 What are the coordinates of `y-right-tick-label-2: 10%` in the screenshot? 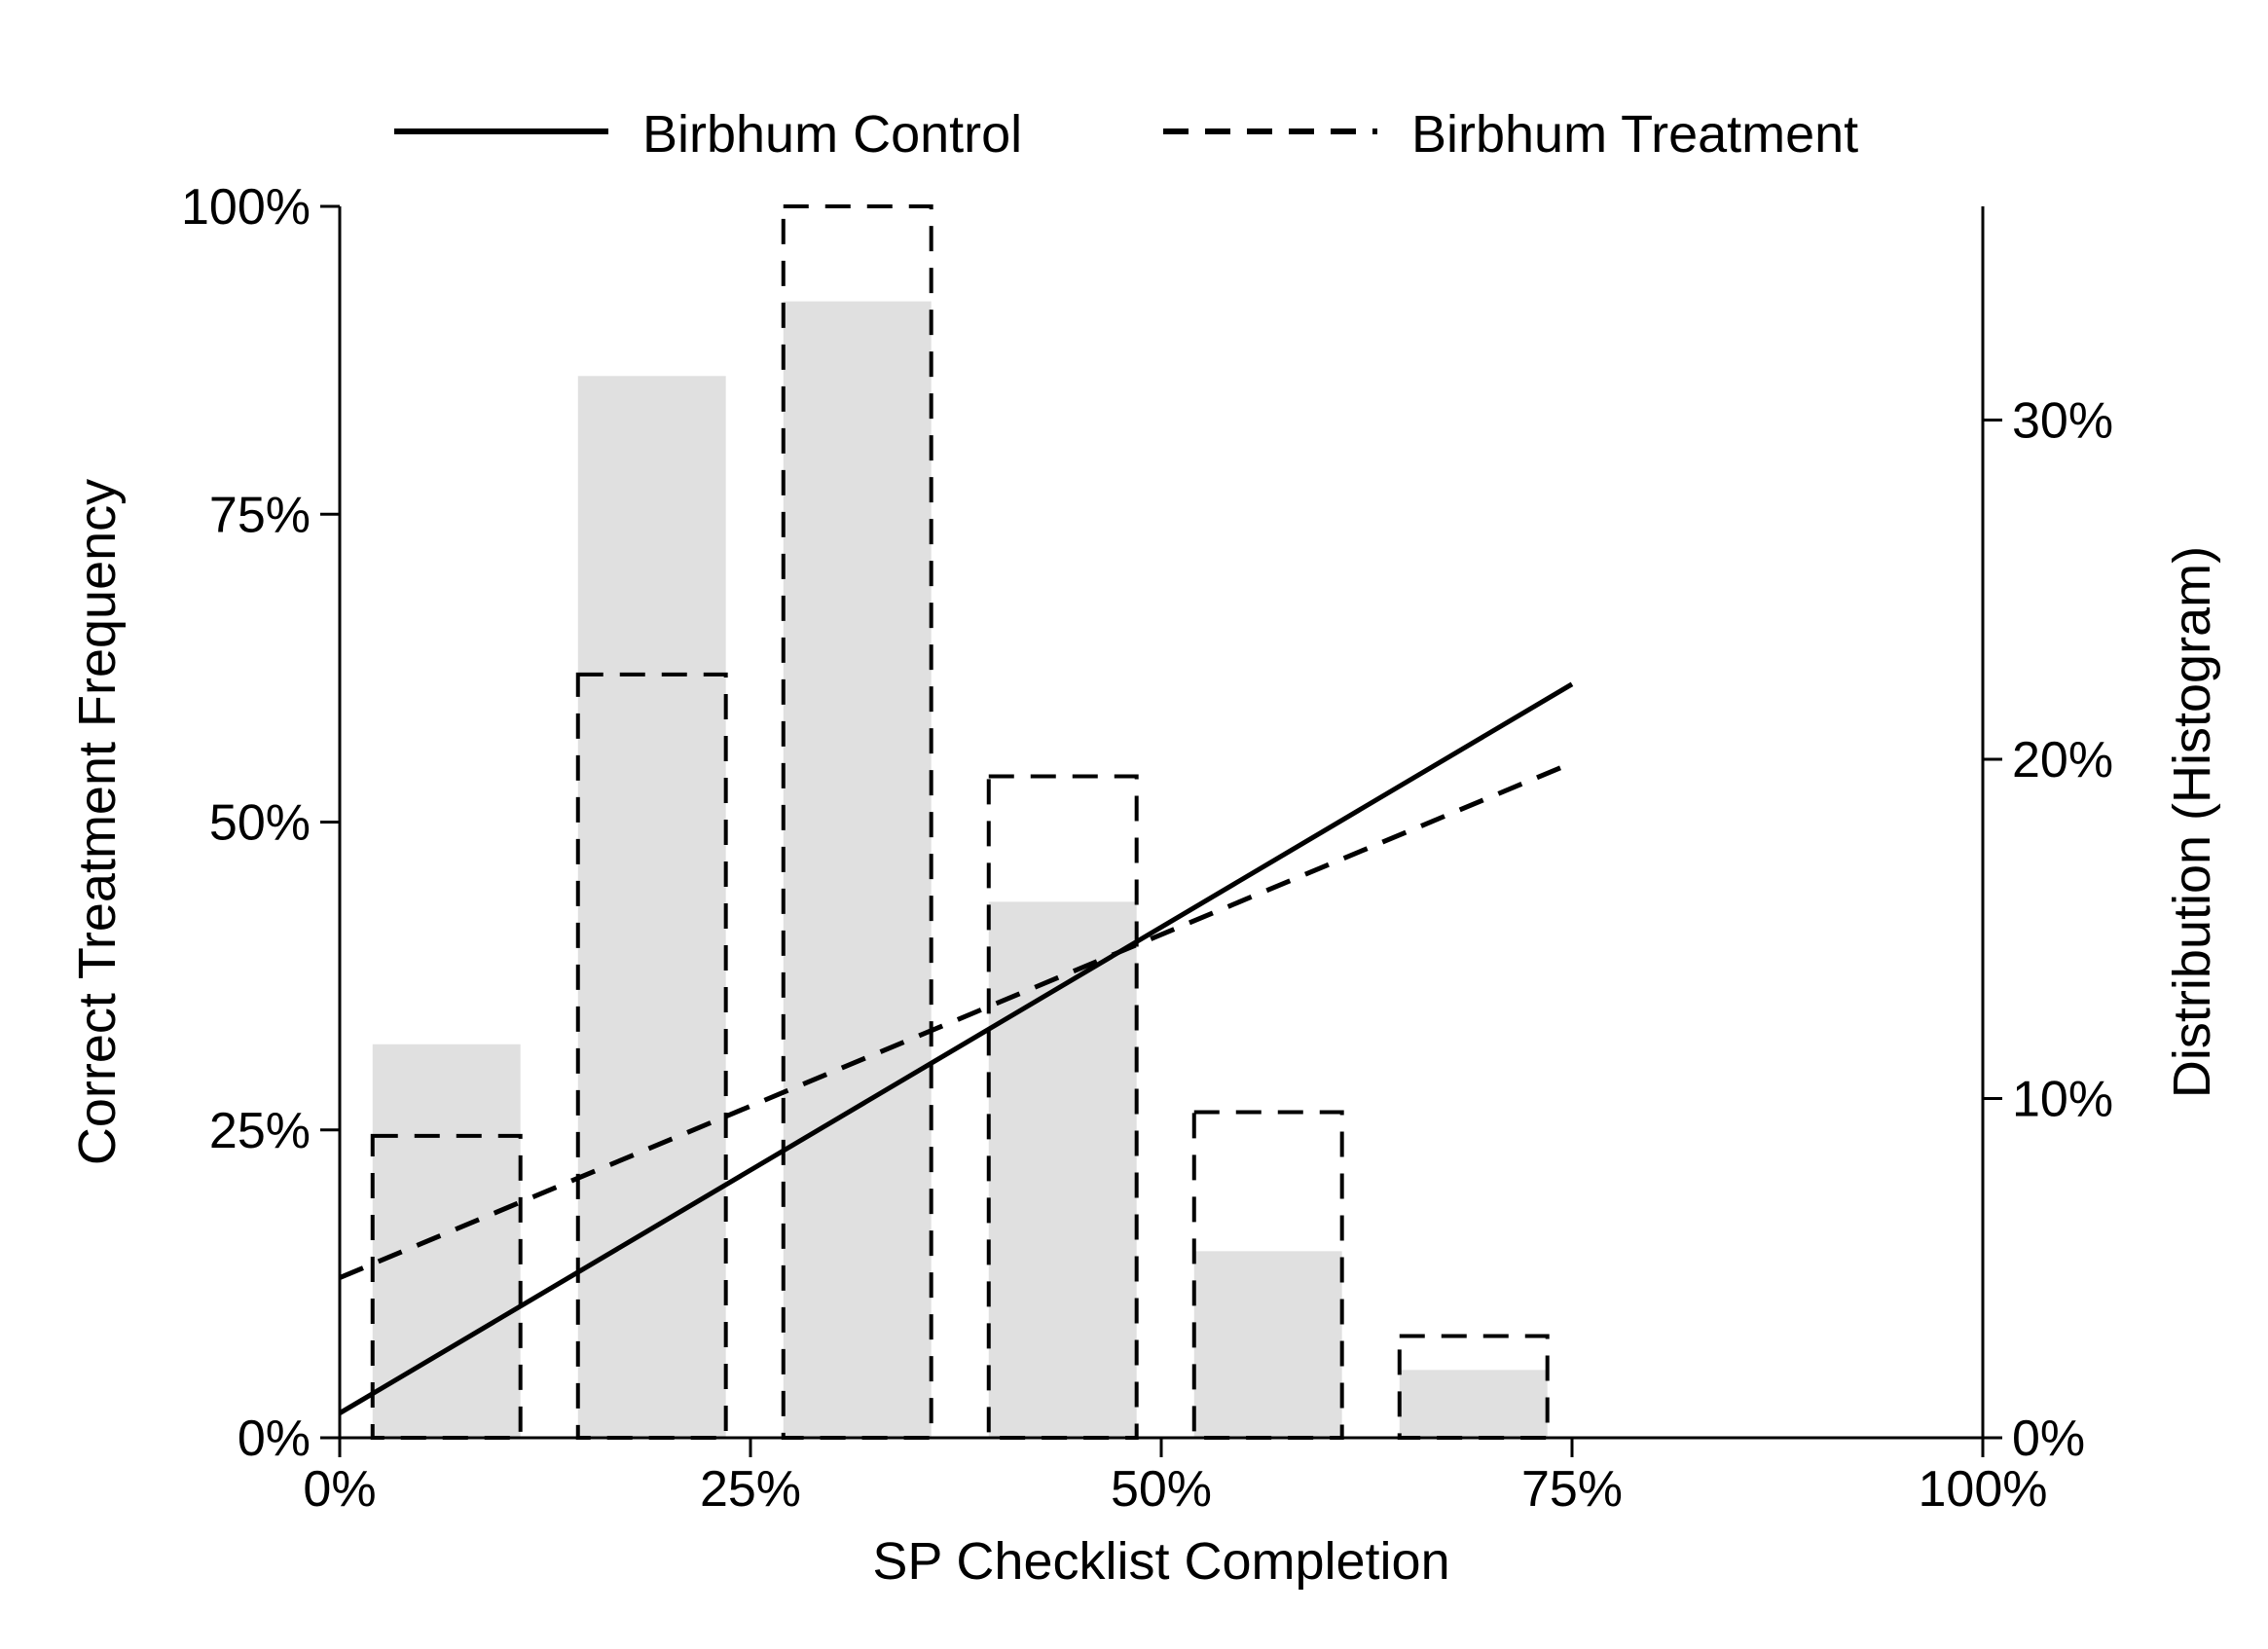 It's located at (2062, 1100).